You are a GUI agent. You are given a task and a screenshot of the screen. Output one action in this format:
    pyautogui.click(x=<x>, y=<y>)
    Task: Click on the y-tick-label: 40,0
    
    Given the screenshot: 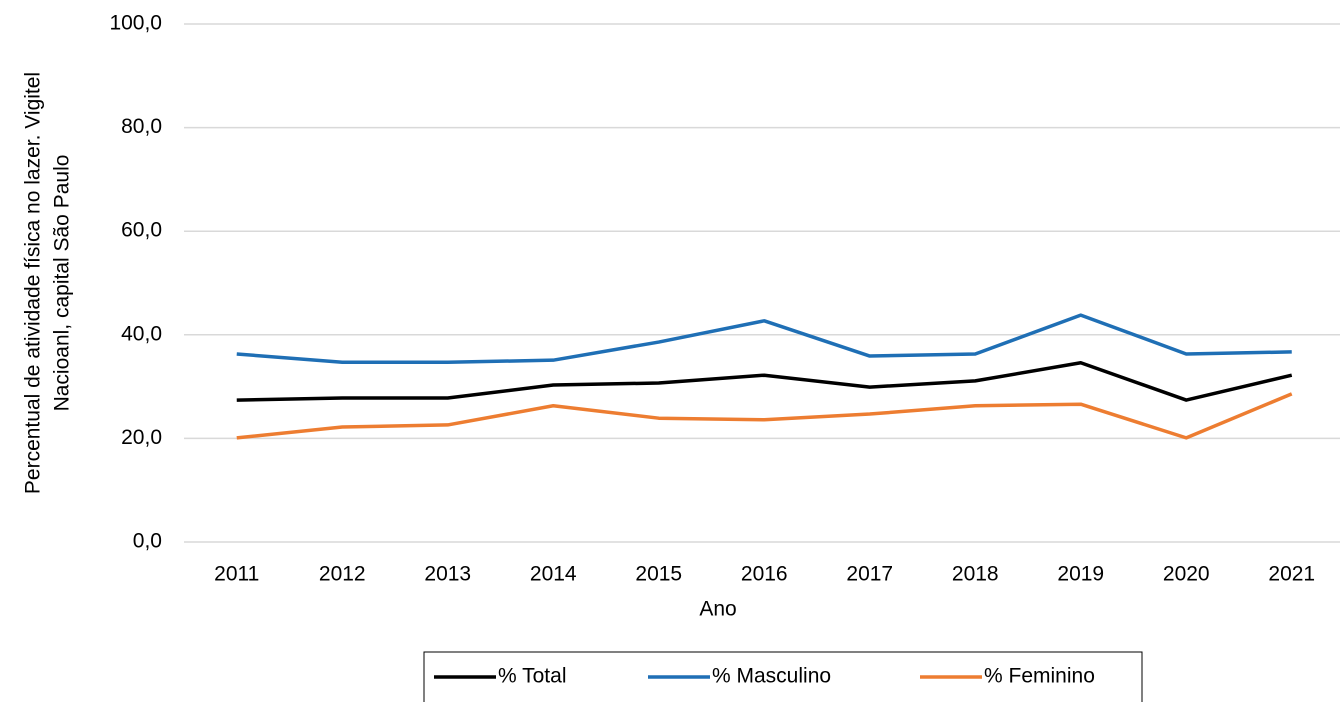 What is the action you would take?
    pyautogui.click(x=141, y=333)
    